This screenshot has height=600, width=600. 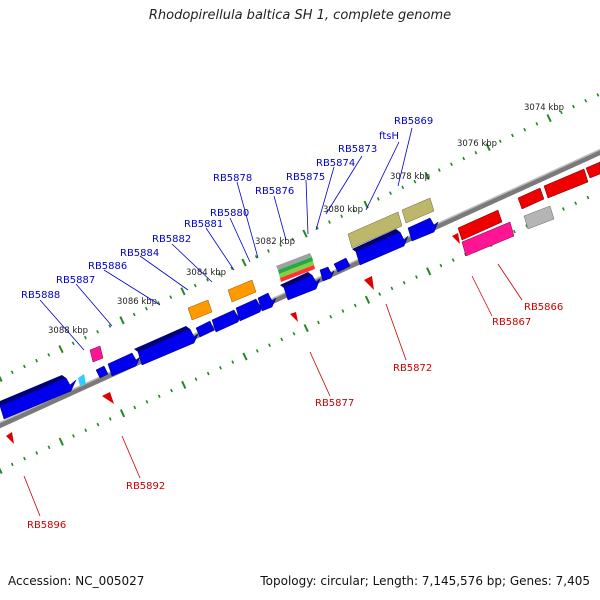 What do you see at coordinates (145, 486) in the screenshot?
I see `gene-label-RB5892: RB5892` at bounding box center [145, 486].